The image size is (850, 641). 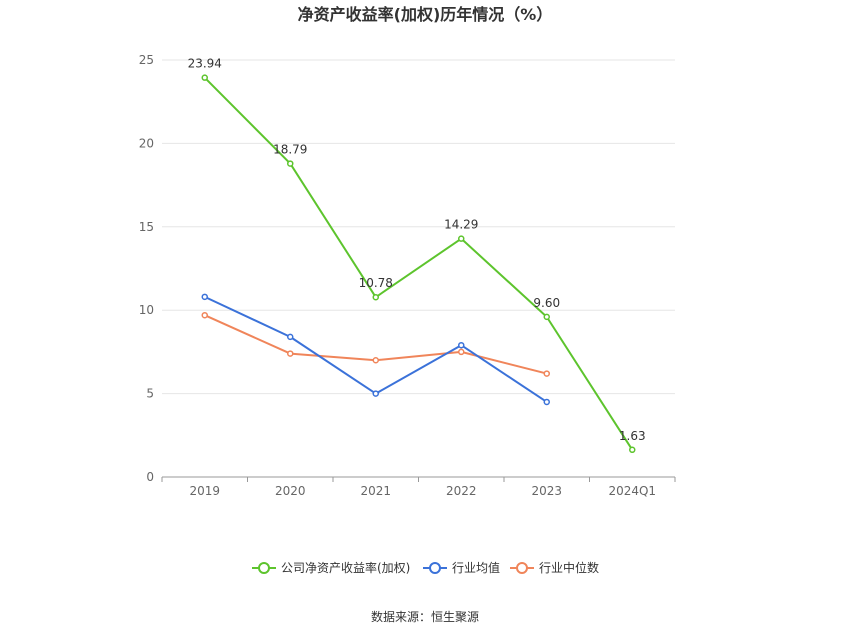 I want to click on y-tick-label: 15, so click(x=146, y=227).